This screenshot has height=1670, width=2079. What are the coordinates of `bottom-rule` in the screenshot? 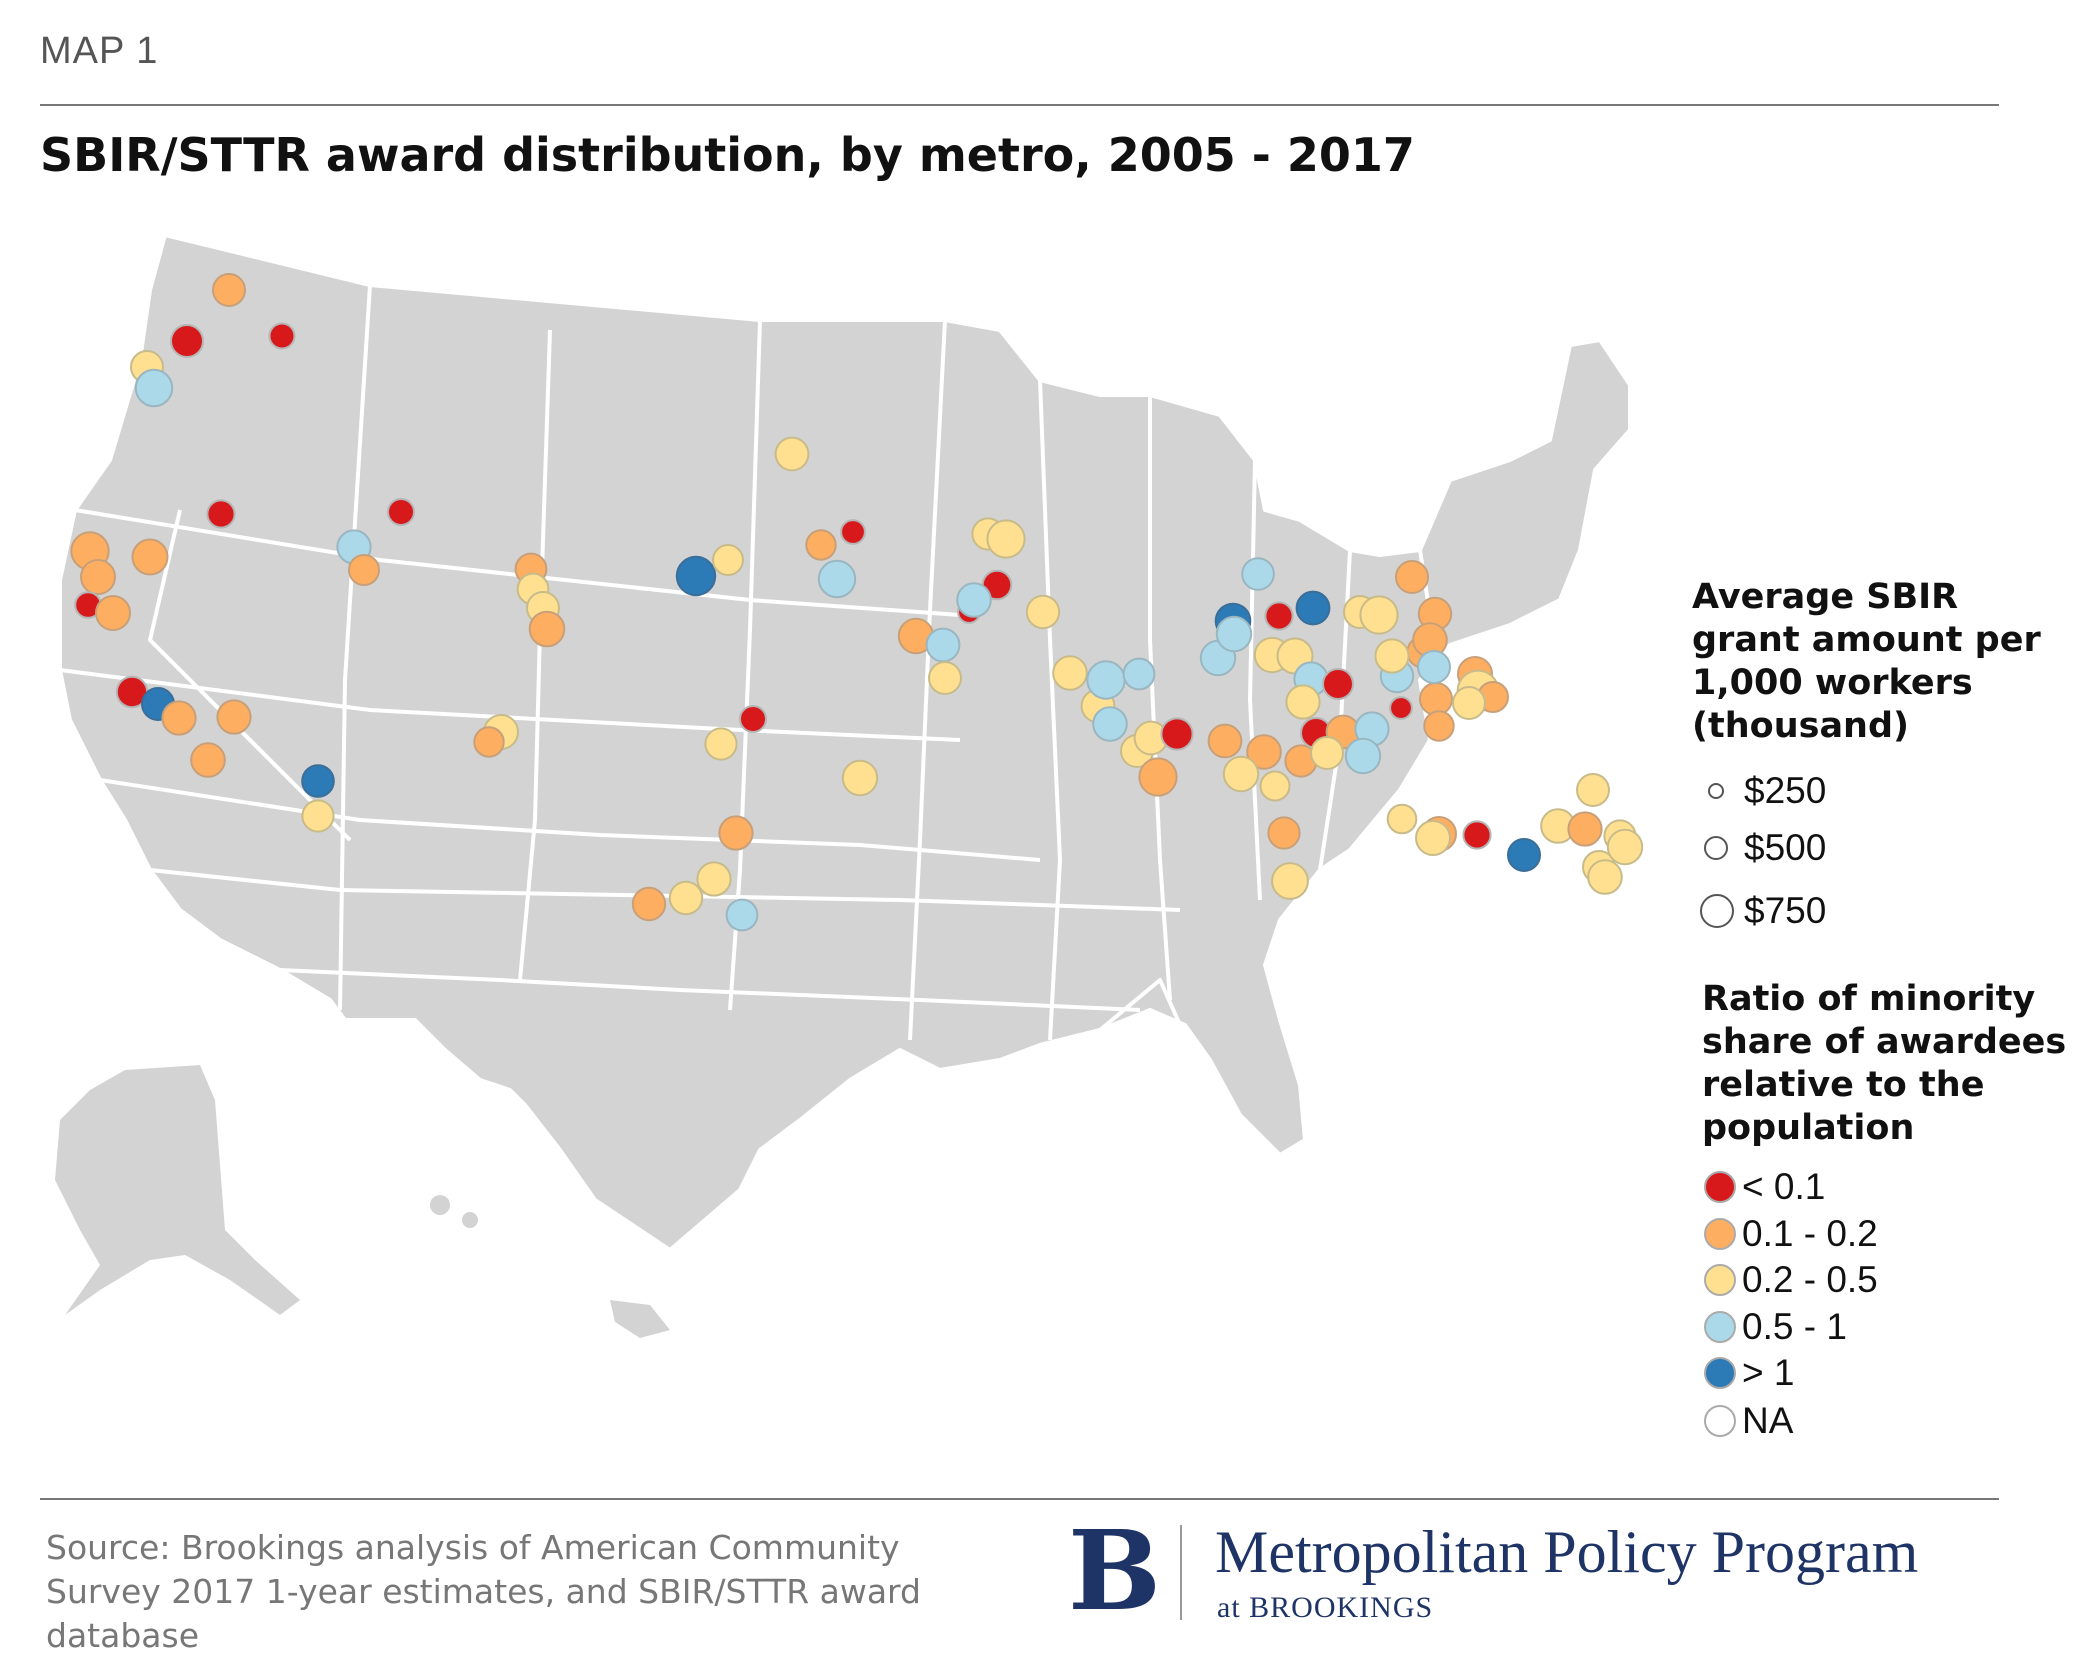 It's located at (1019, 1499).